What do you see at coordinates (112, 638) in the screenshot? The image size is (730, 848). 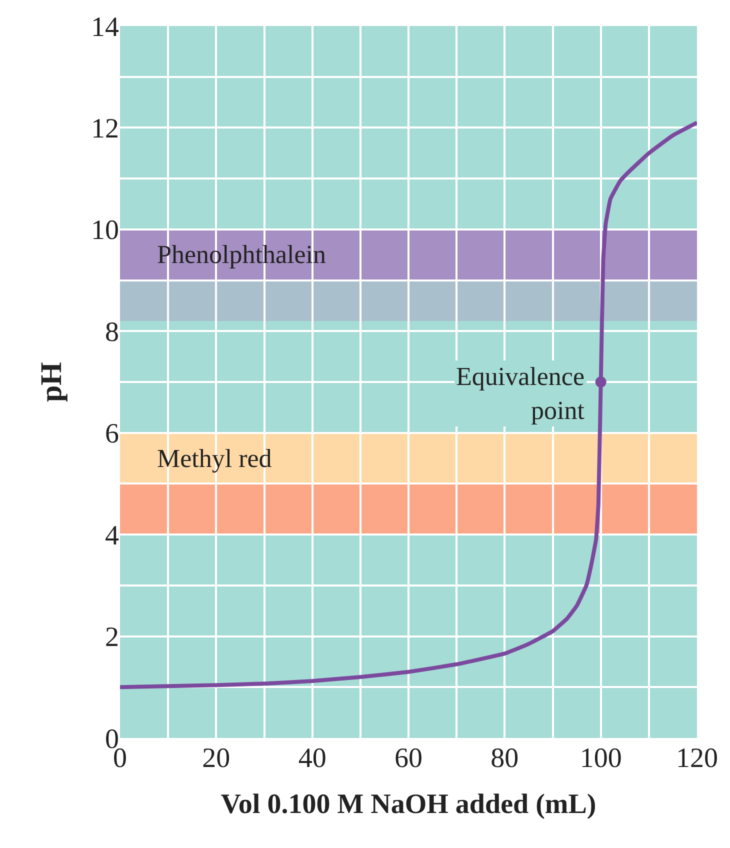 I see `y-tick-label: 2` at bounding box center [112, 638].